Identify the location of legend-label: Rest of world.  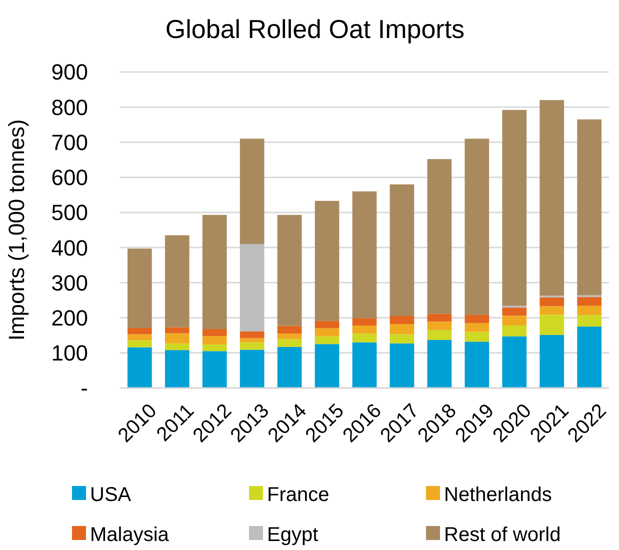
(502, 535).